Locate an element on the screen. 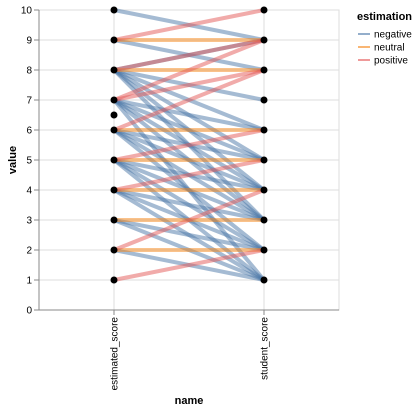 The width and height of the screenshot is (418, 411). x-tick-label: estimated_score is located at coordinates (115, 354).